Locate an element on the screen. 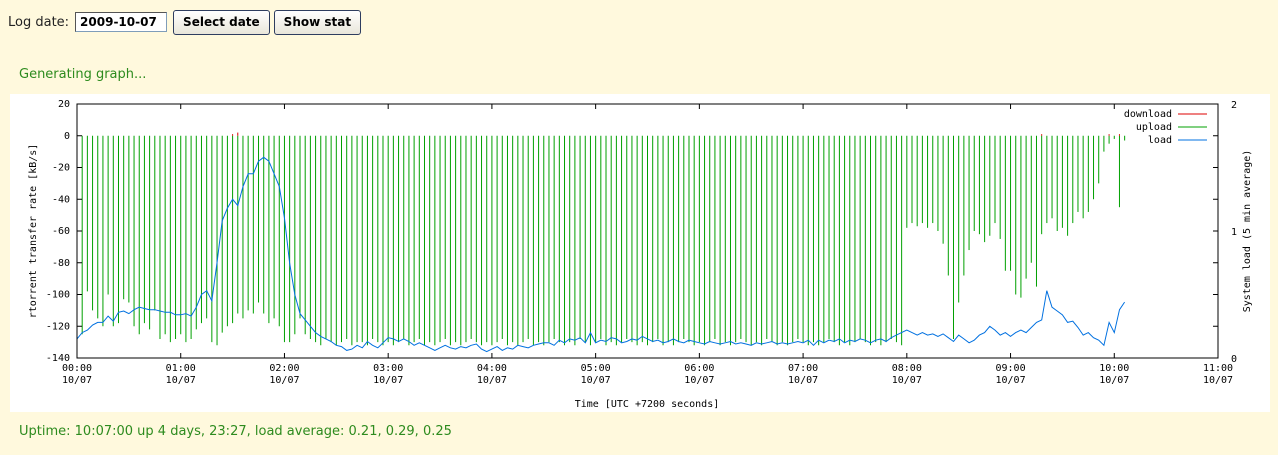  y2-tick-label: 2 is located at coordinates (1234, 105).